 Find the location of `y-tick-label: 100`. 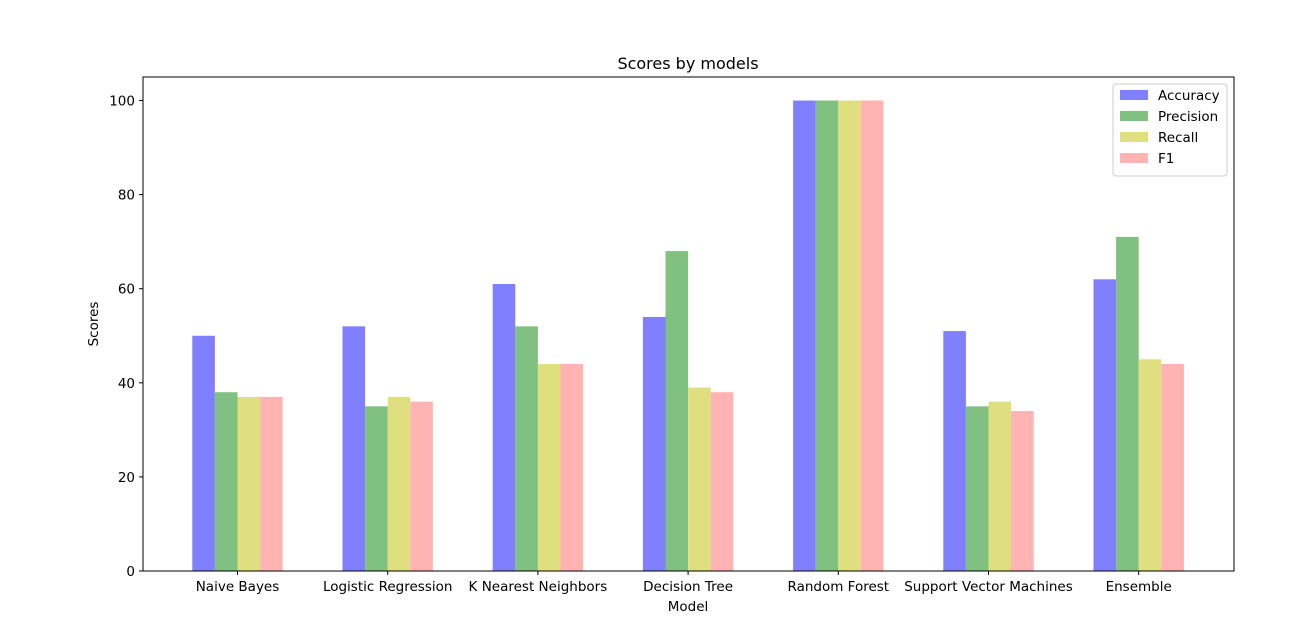

y-tick-label: 100 is located at coordinates (122, 102).